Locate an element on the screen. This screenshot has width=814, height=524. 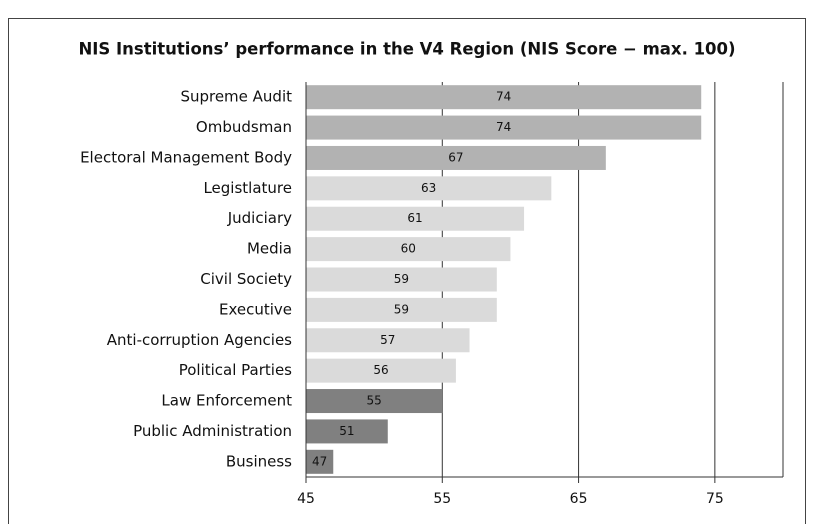
y-tick-label: Anti-corruption Agencies is located at coordinates (199, 340).